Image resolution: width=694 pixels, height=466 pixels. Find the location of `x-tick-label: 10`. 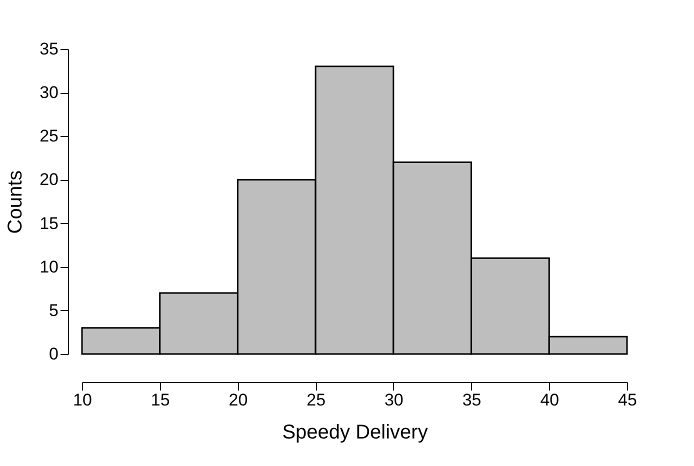

x-tick-label: 10 is located at coordinates (82, 400).